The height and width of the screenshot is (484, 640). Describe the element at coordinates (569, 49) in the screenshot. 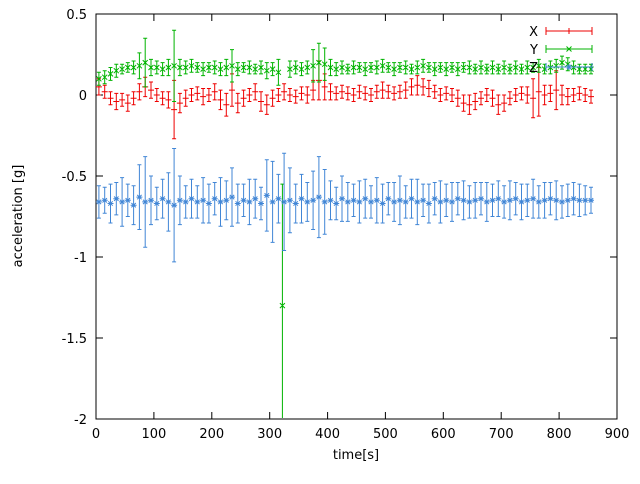

I see `legend-sample-y` at that location.